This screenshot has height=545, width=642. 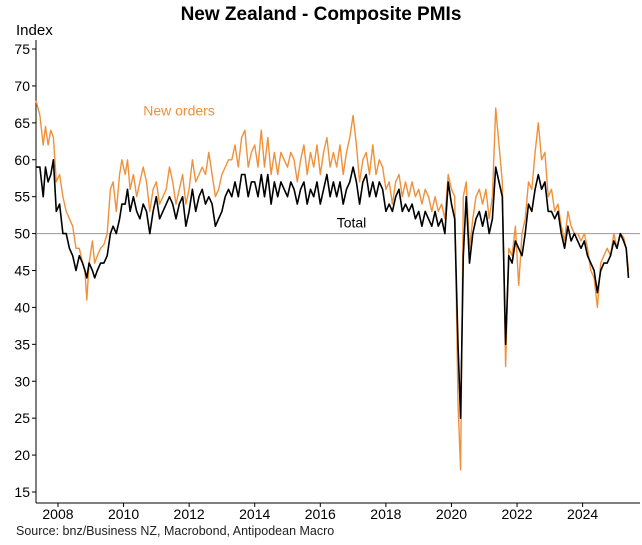 What do you see at coordinates (189, 514) in the screenshot?
I see `x-tick-label: 2012` at bounding box center [189, 514].